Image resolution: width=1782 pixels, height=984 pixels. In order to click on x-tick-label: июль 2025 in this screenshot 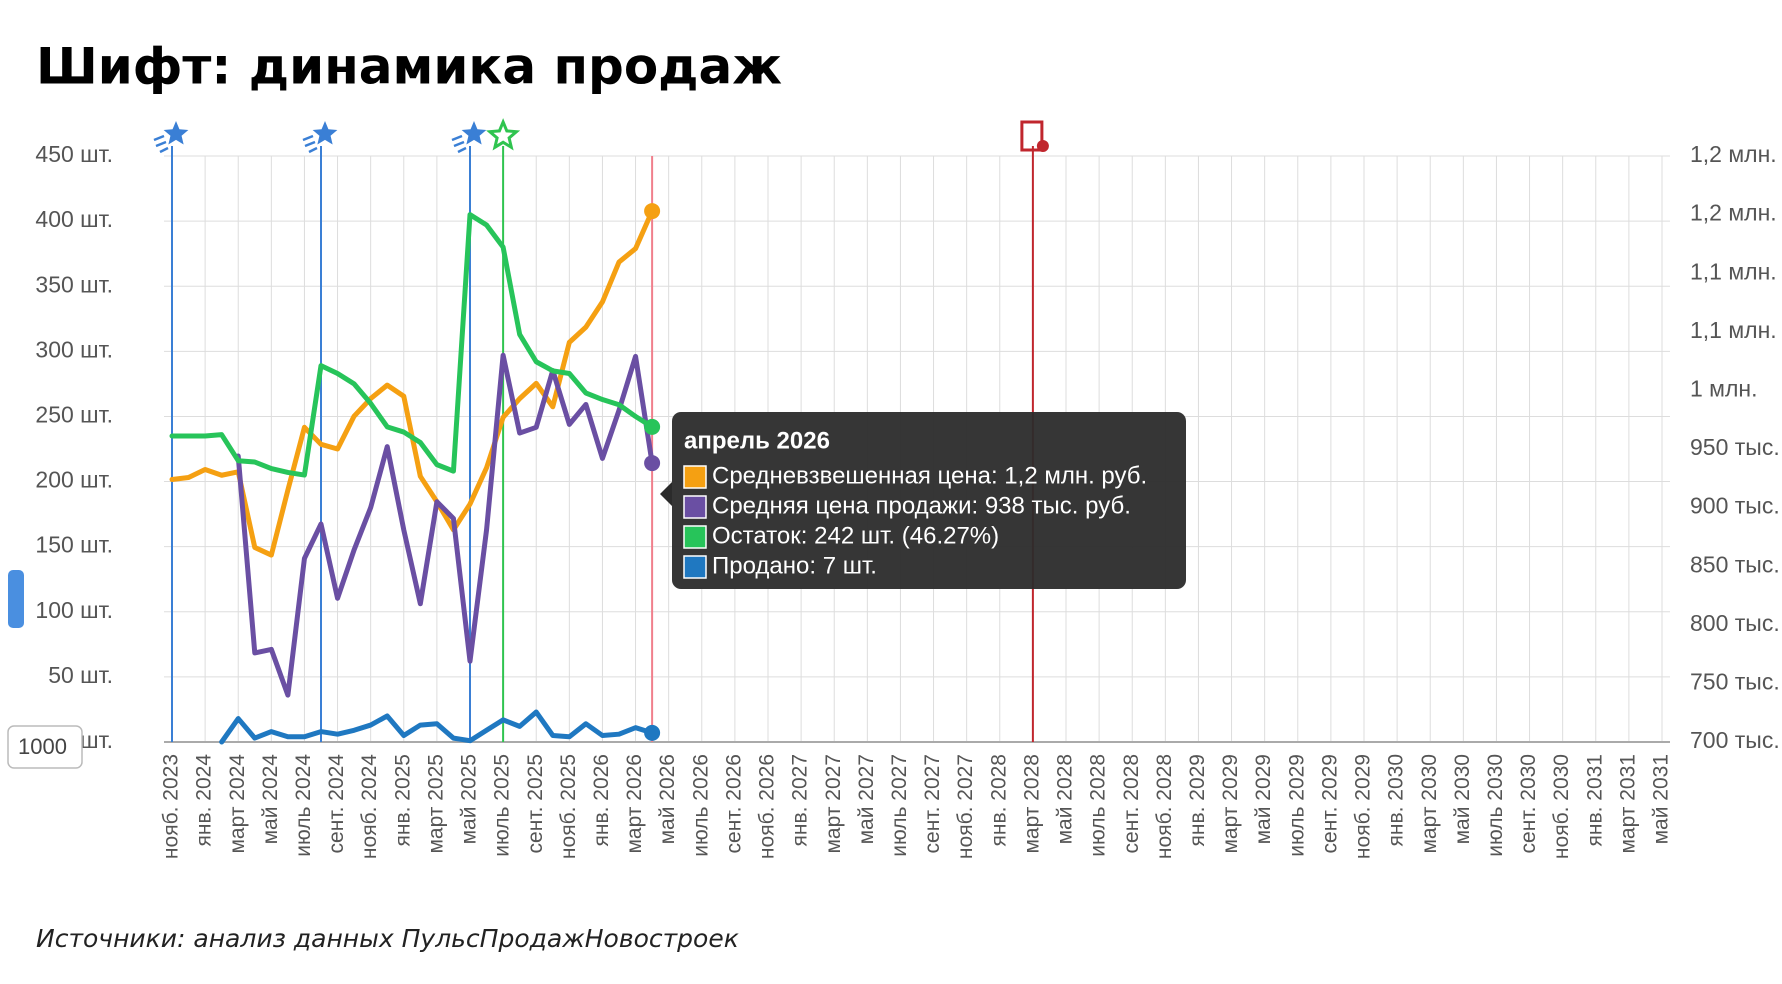, I will do `click(502, 805)`.